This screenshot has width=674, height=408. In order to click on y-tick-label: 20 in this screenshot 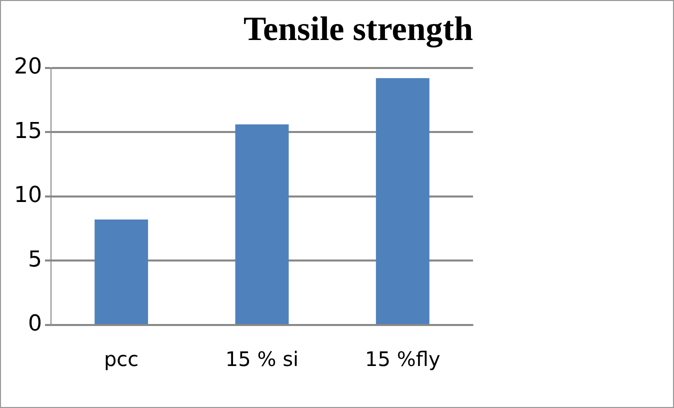, I will do `click(28, 67)`.